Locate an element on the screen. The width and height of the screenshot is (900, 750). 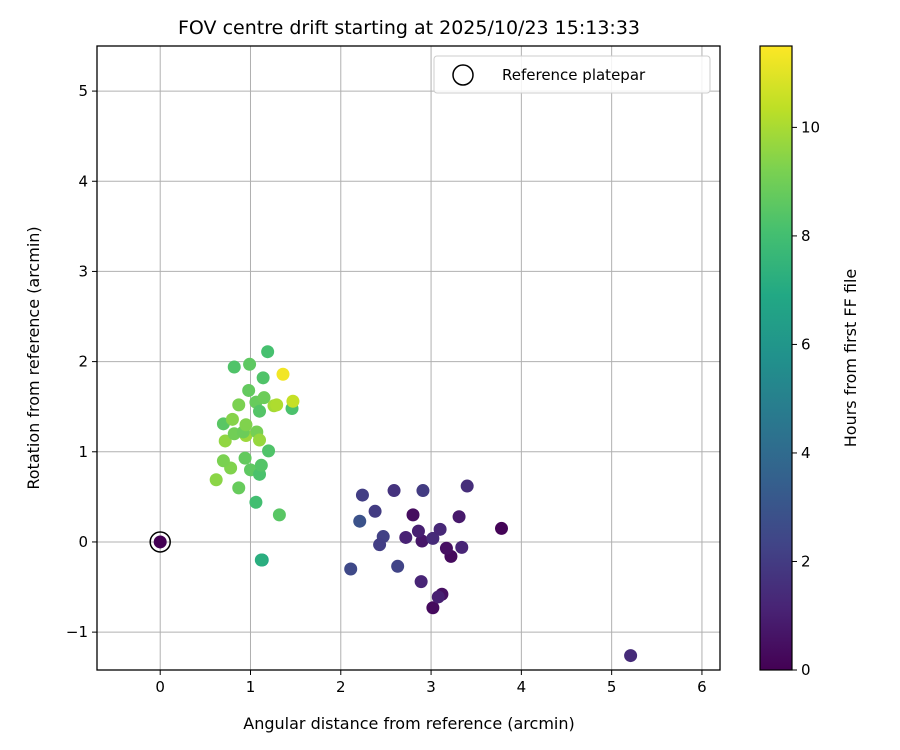
y-tick-label: 2 is located at coordinates (83, 362).